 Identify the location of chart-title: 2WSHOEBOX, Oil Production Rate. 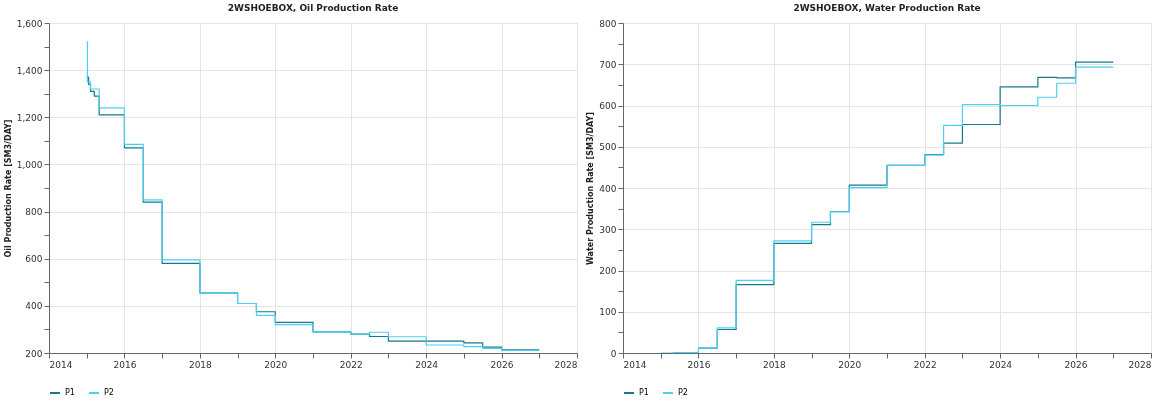
(313, 8).